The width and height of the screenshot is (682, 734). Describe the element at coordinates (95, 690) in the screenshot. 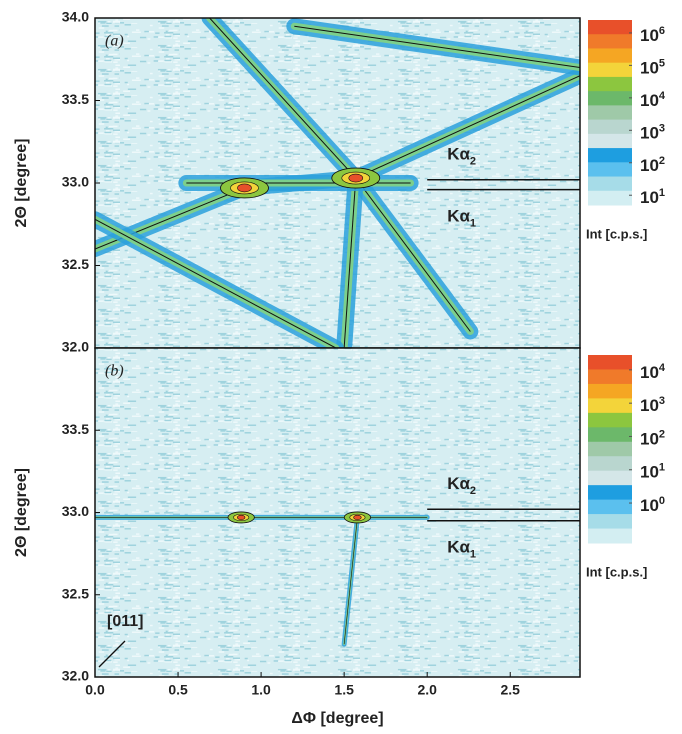

I see `x-tick-label: 0.0` at that location.